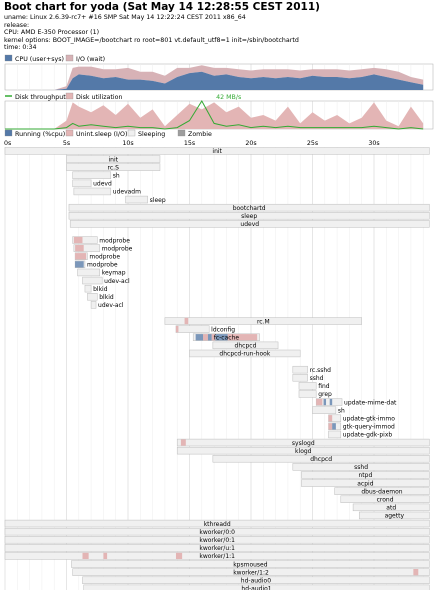 Image resolution: width=438 pixels, height=590 pixels. I want to click on process-label: hd-audio1, so click(256, 588).